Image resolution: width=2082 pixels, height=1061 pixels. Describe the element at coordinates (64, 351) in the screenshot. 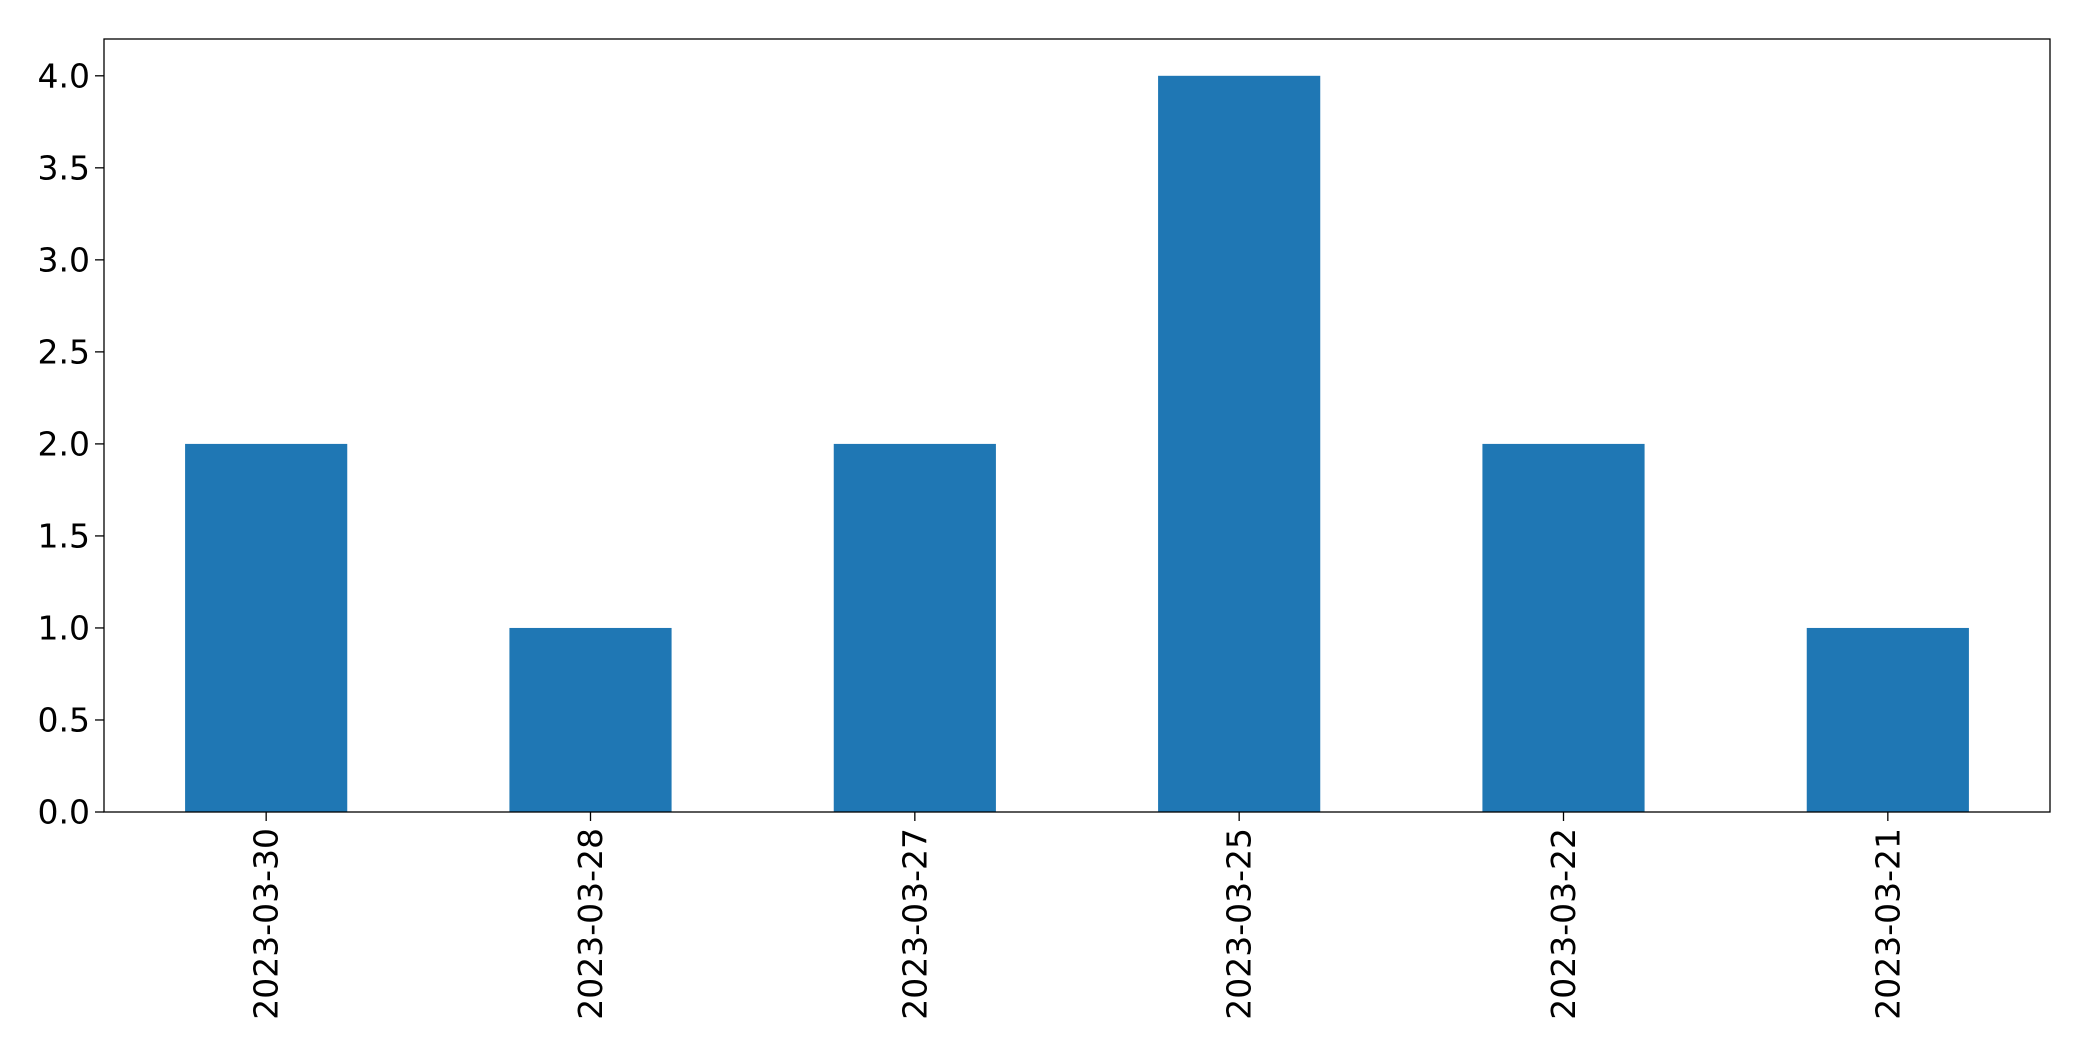

I see `y-tick-label: 2.5` at that location.